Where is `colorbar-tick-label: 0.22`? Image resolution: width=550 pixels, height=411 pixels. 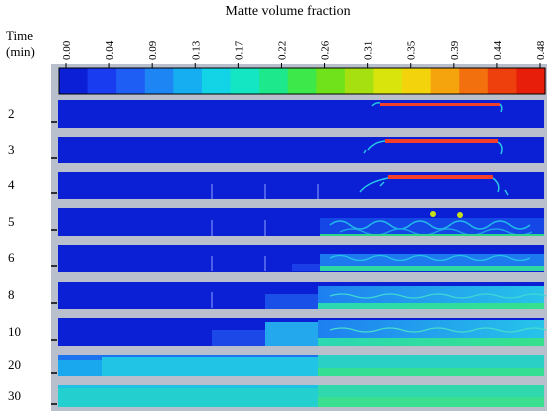
colorbar-tick-label: 0.22 is located at coordinates (282, 50).